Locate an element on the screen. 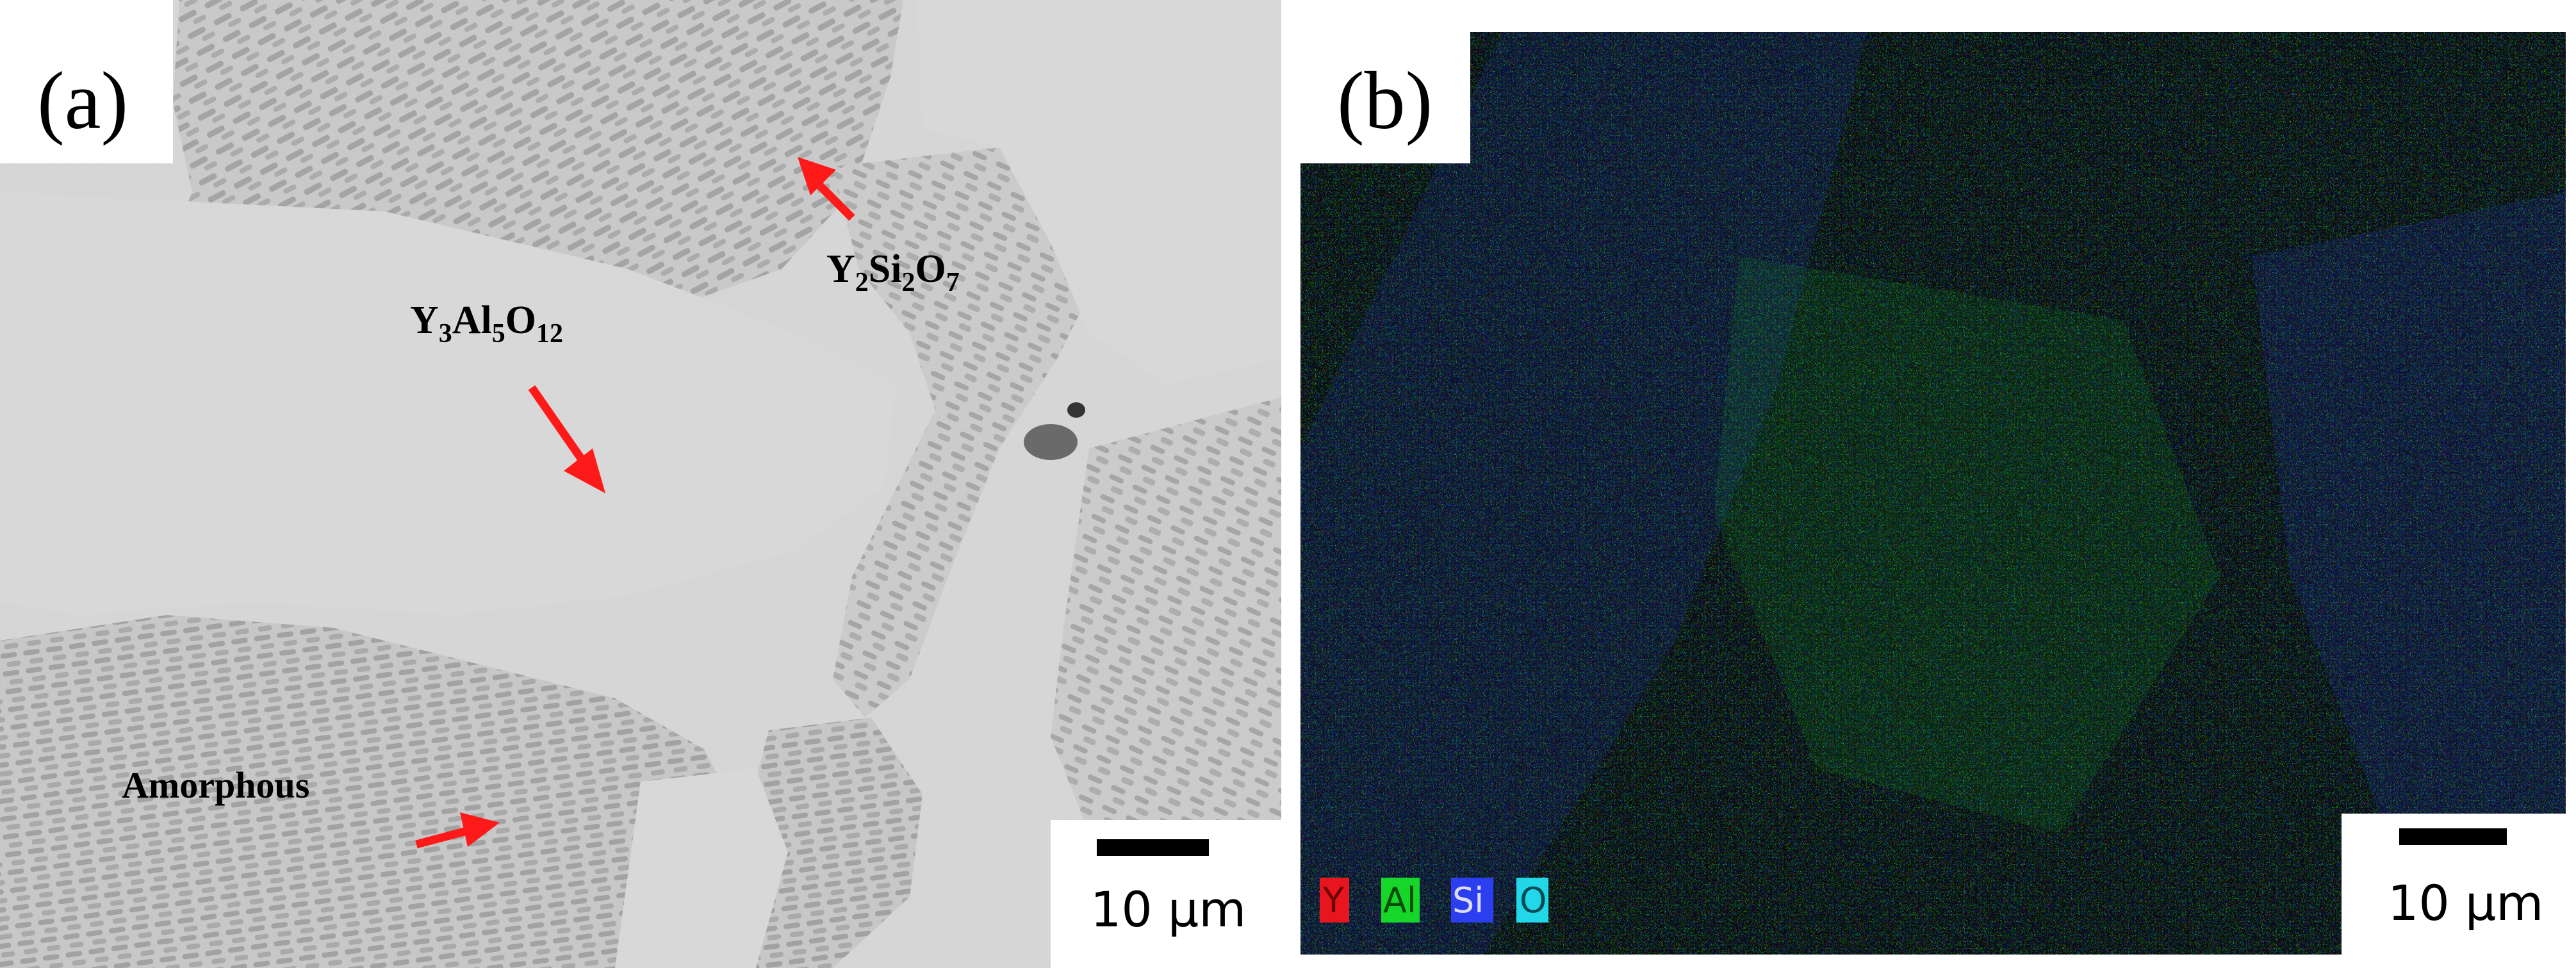 The height and width of the screenshot is (968, 2576). arrow-amorphous is located at coordinates (458, 830).